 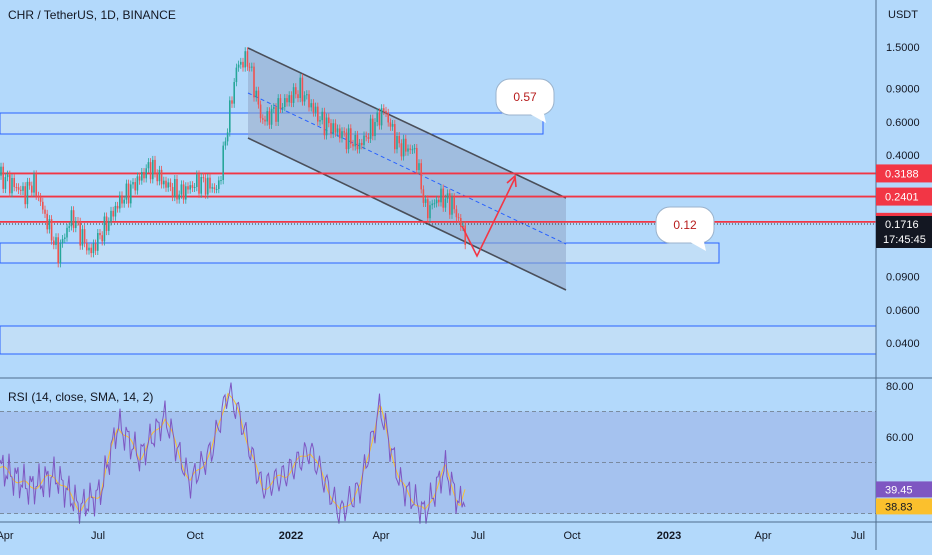 I want to click on time-tick-label: 2023, so click(x=669, y=536).